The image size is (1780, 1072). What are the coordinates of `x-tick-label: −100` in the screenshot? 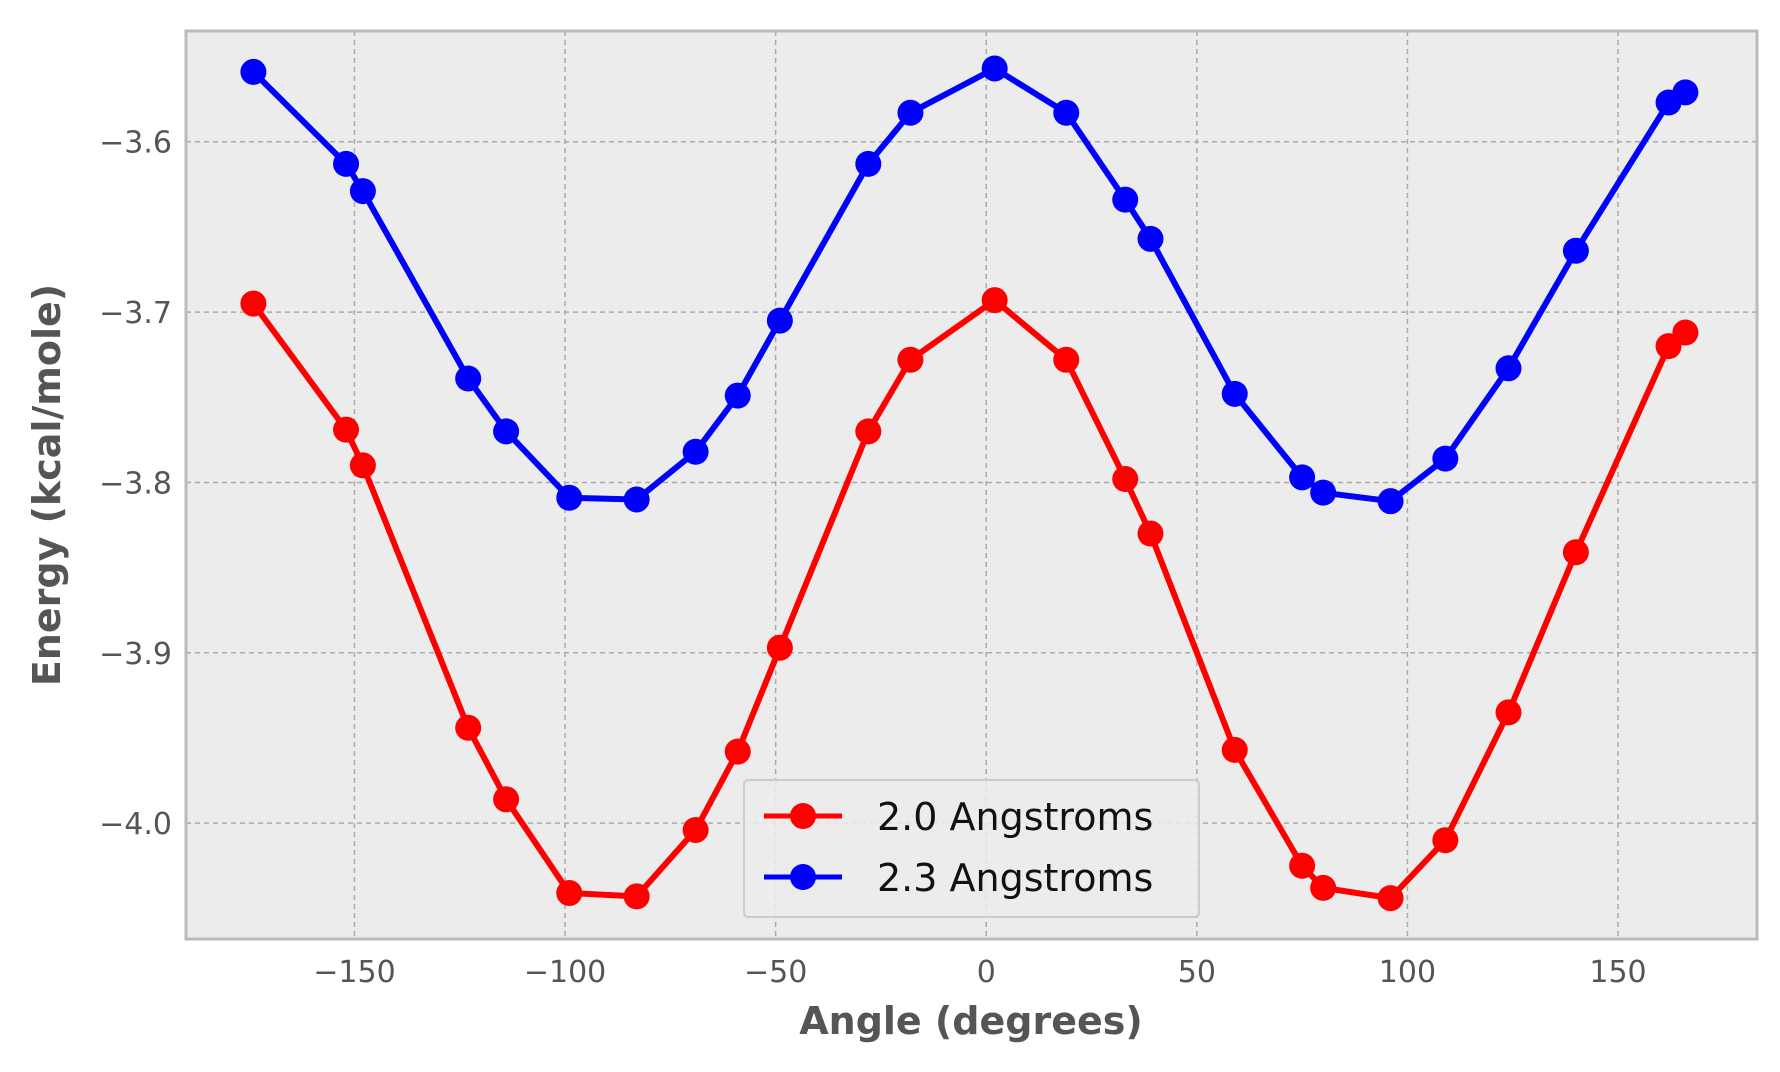 It's located at (565, 972).